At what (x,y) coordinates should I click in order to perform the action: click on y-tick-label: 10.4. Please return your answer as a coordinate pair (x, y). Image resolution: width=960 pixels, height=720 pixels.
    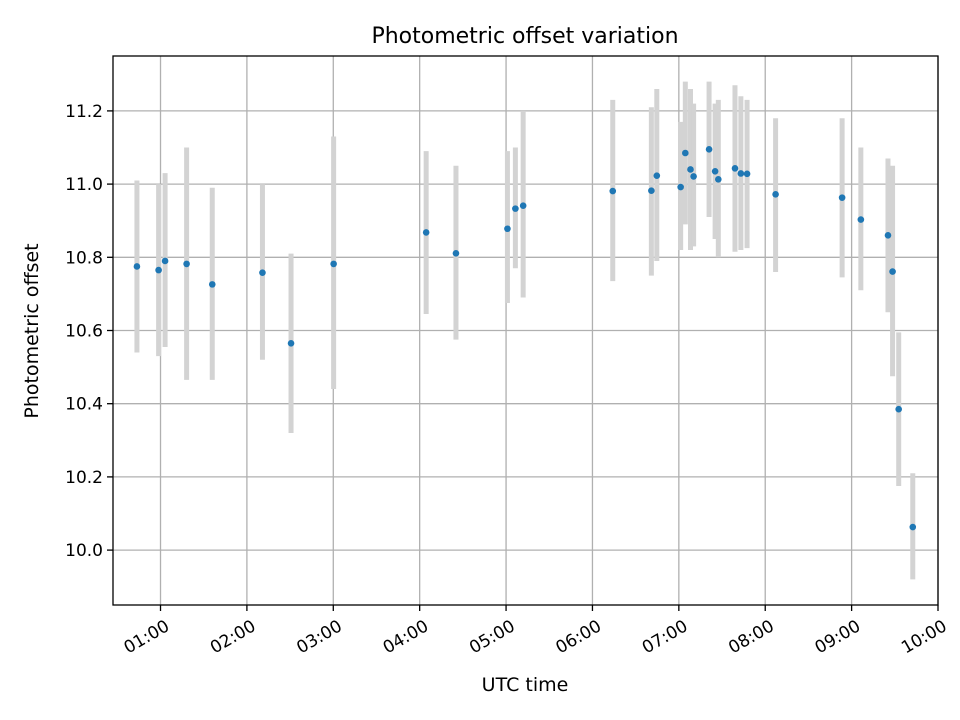
    Looking at the image, I should click on (84, 405).